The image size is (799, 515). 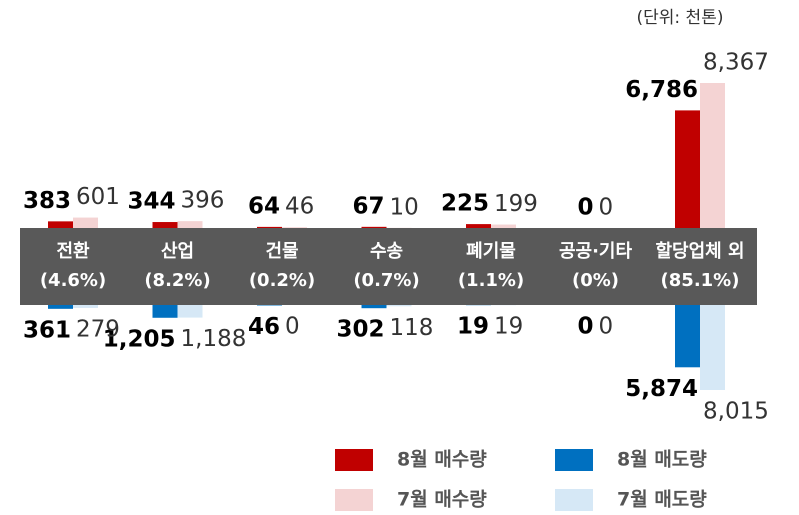 What do you see at coordinates (700, 280) in the screenshot?
I see `category-share: (85.1%)` at bounding box center [700, 280].